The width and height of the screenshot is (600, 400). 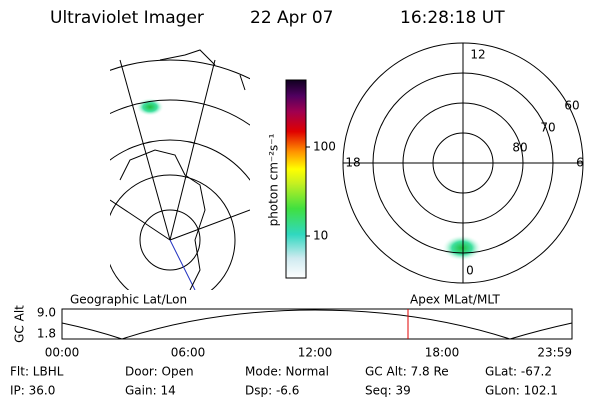 What do you see at coordinates (272, 391) in the screenshot?
I see `info-field: Dsp: -6.6` at bounding box center [272, 391].